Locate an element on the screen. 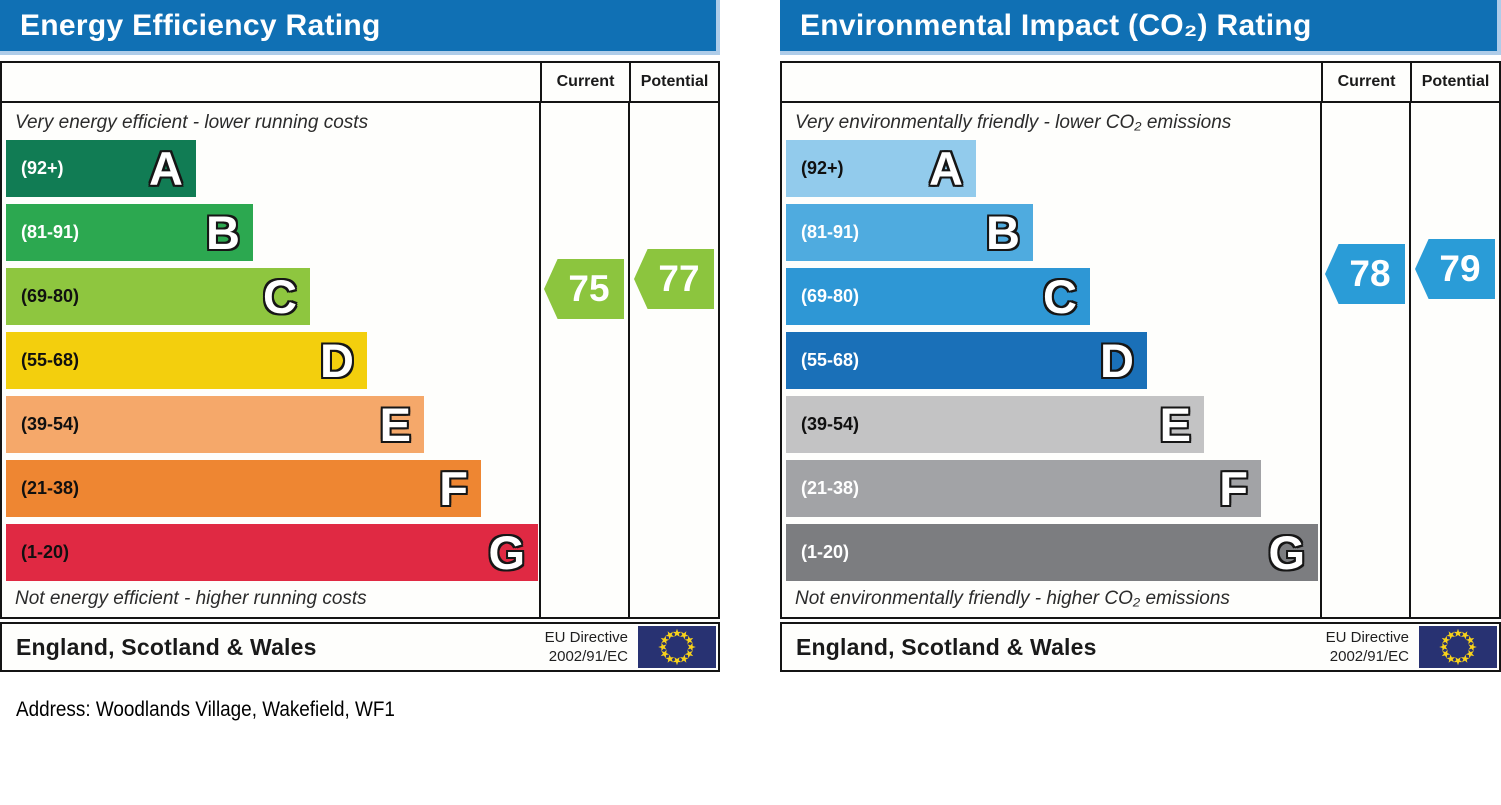 The image size is (1501, 805). energy-efficiency-header: Energy Efficiency Rating is located at coordinates (360, 27).